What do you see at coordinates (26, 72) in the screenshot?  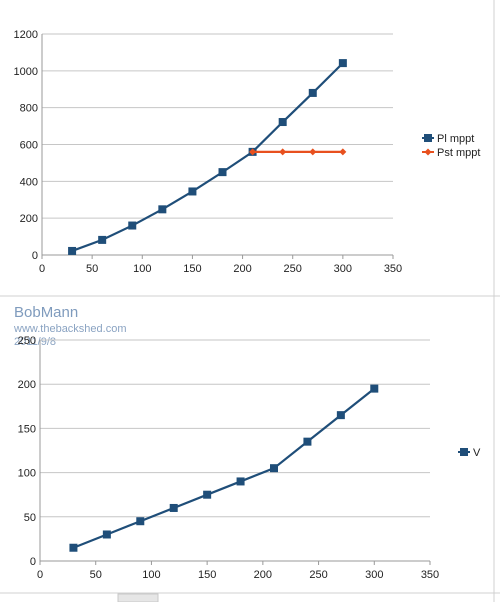 I see `y-tick-label: 1000` at bounding box center [26, 72].